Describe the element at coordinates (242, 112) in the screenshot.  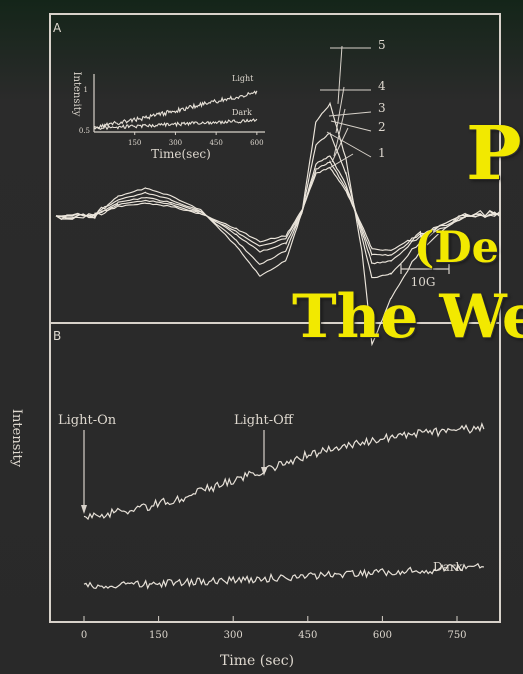
I see `inset-dark-label: Dark` at that location.